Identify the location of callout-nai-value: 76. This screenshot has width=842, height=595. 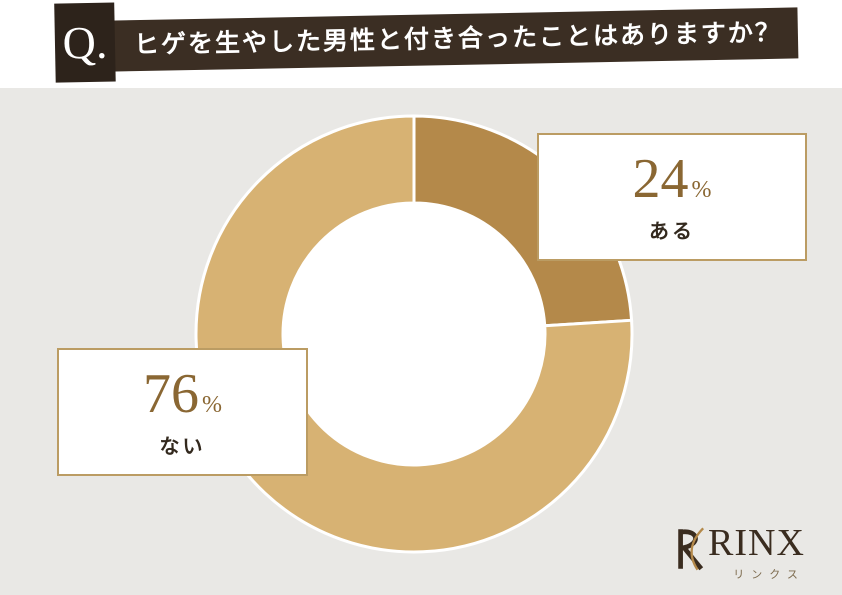
(171, 393).